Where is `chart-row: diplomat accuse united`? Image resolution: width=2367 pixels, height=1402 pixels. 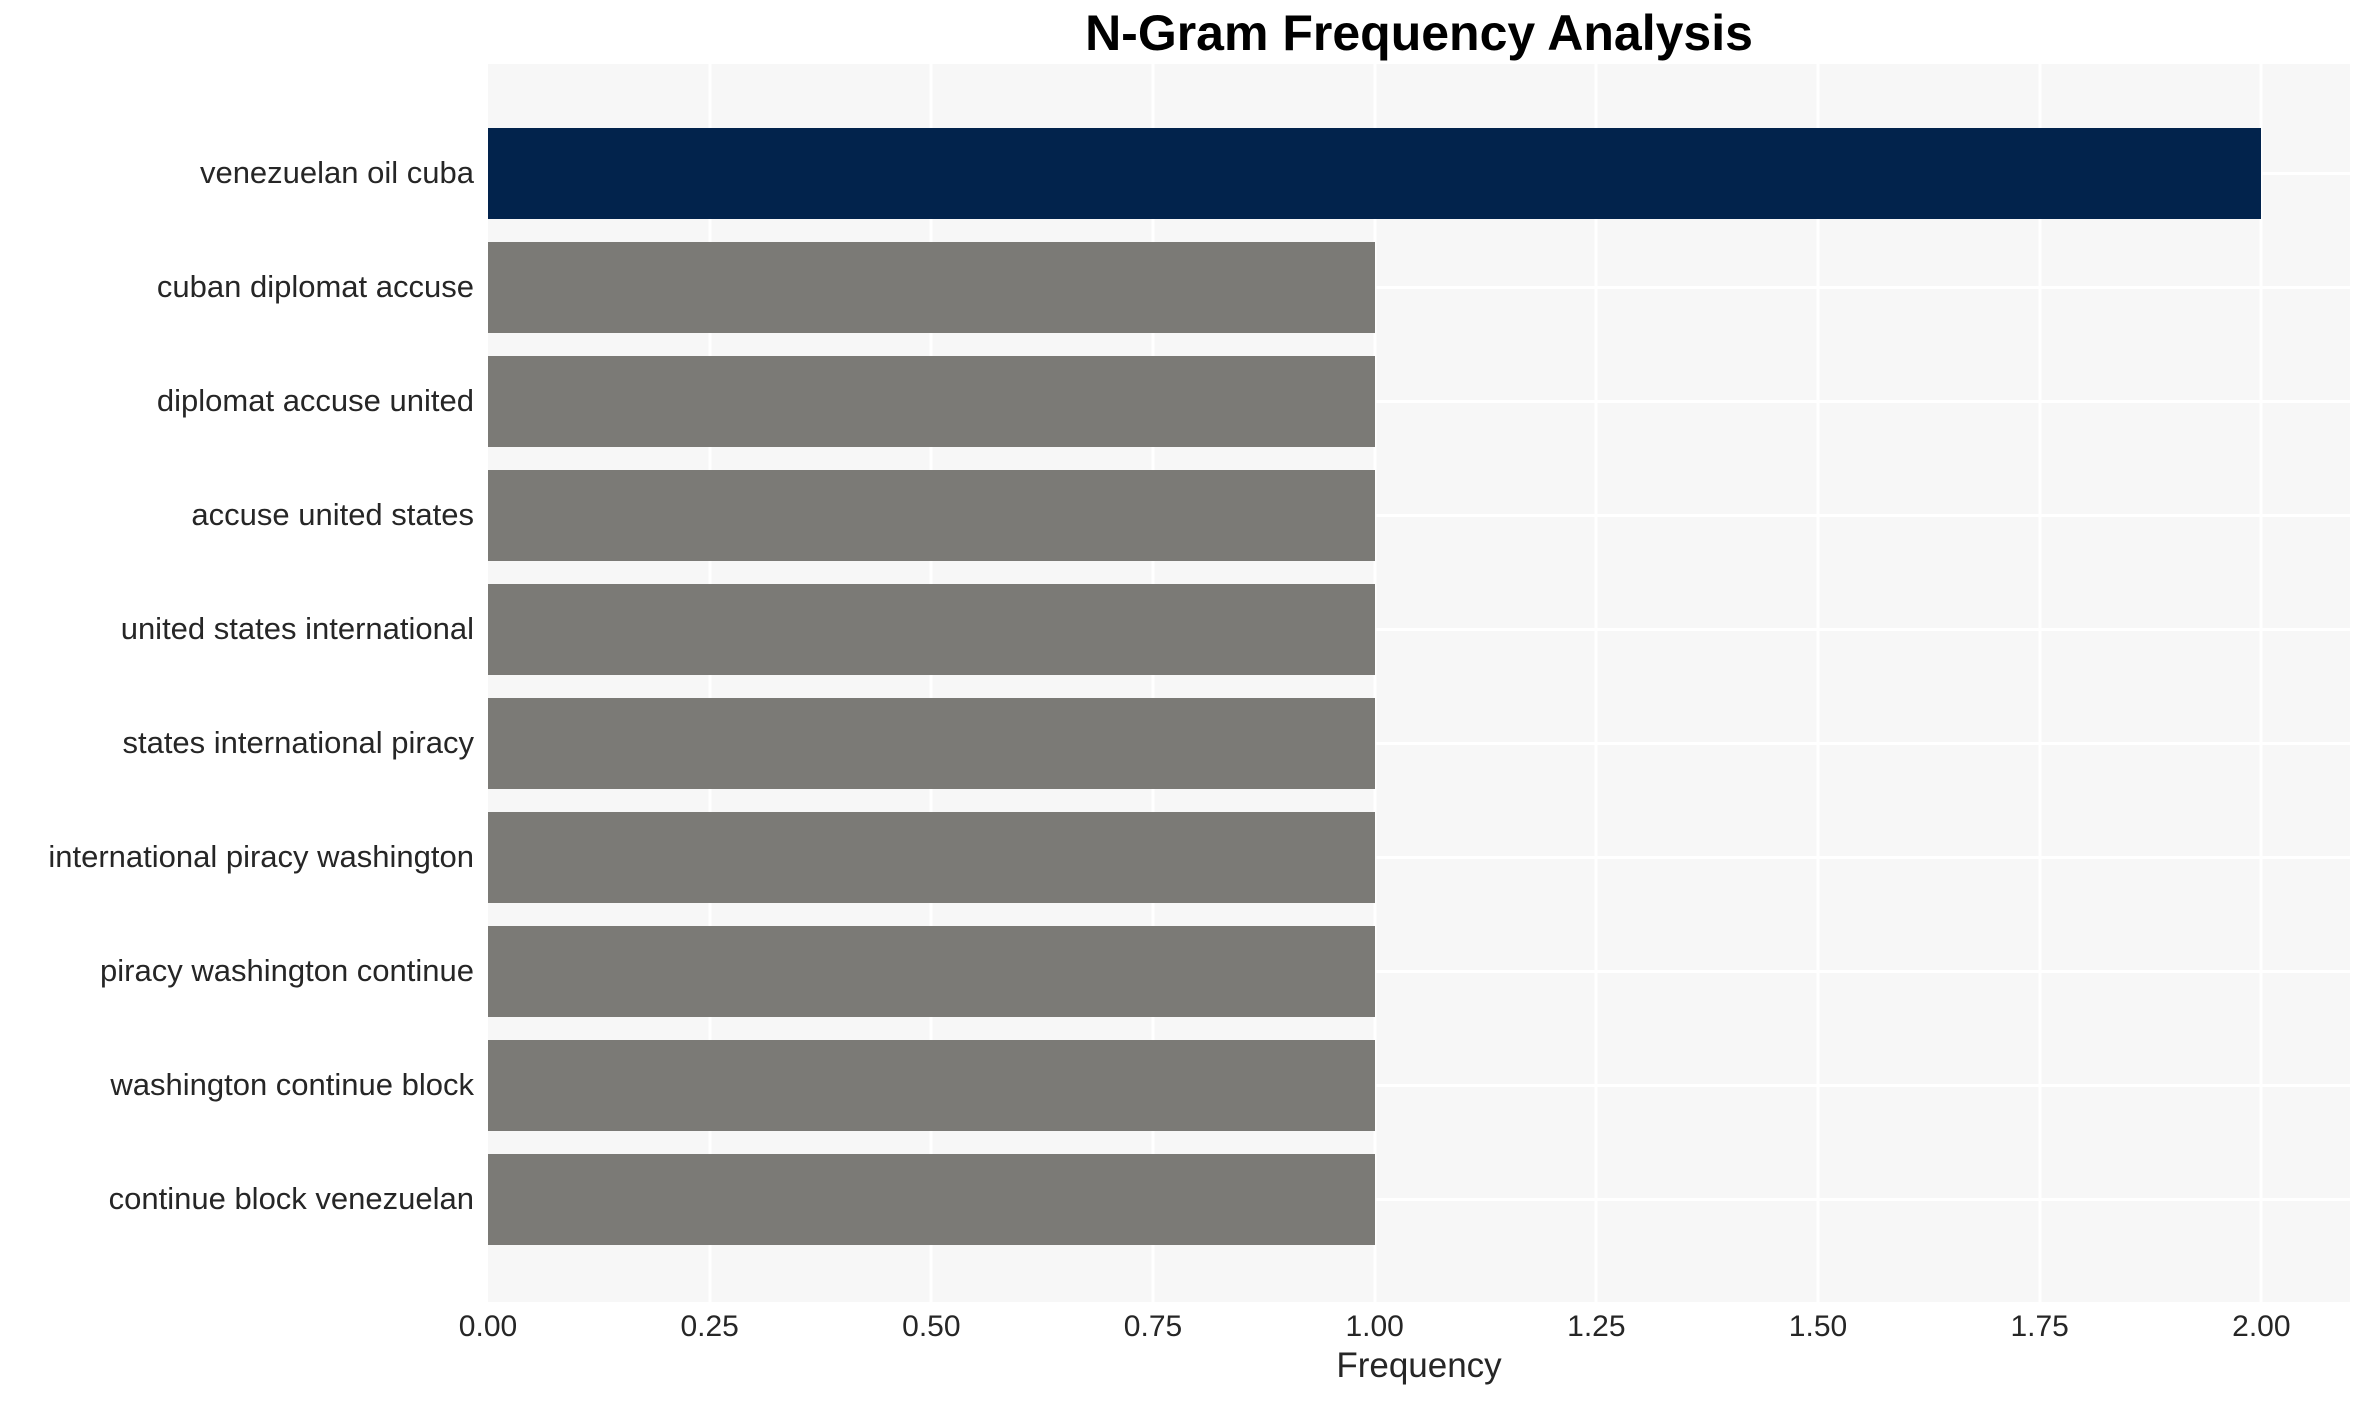 chart-row: diplomat accuse united is located at coordinates (1175, 401).